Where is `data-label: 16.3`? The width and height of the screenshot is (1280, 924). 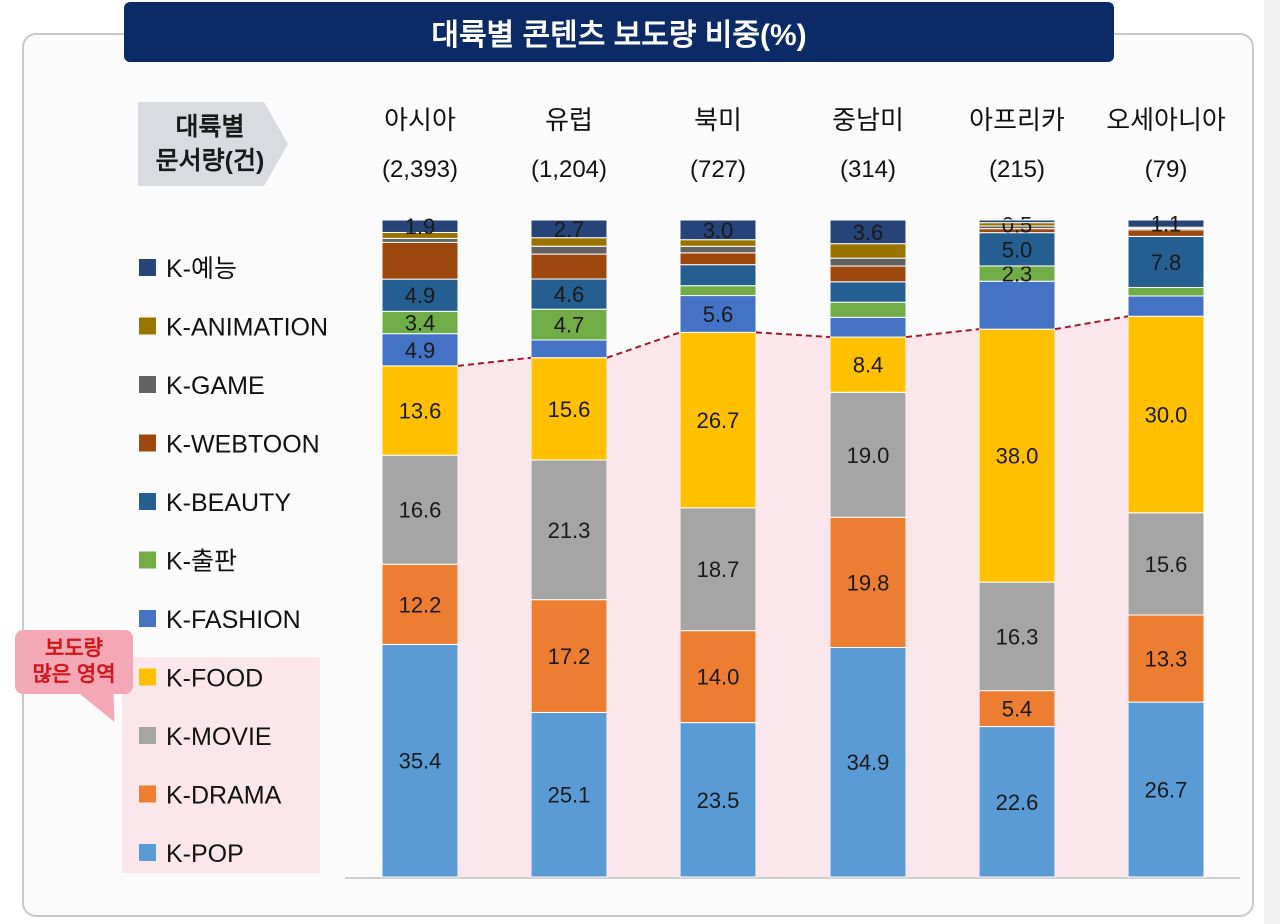
data-label: 16.3 is located at coordinates (1017, 636).